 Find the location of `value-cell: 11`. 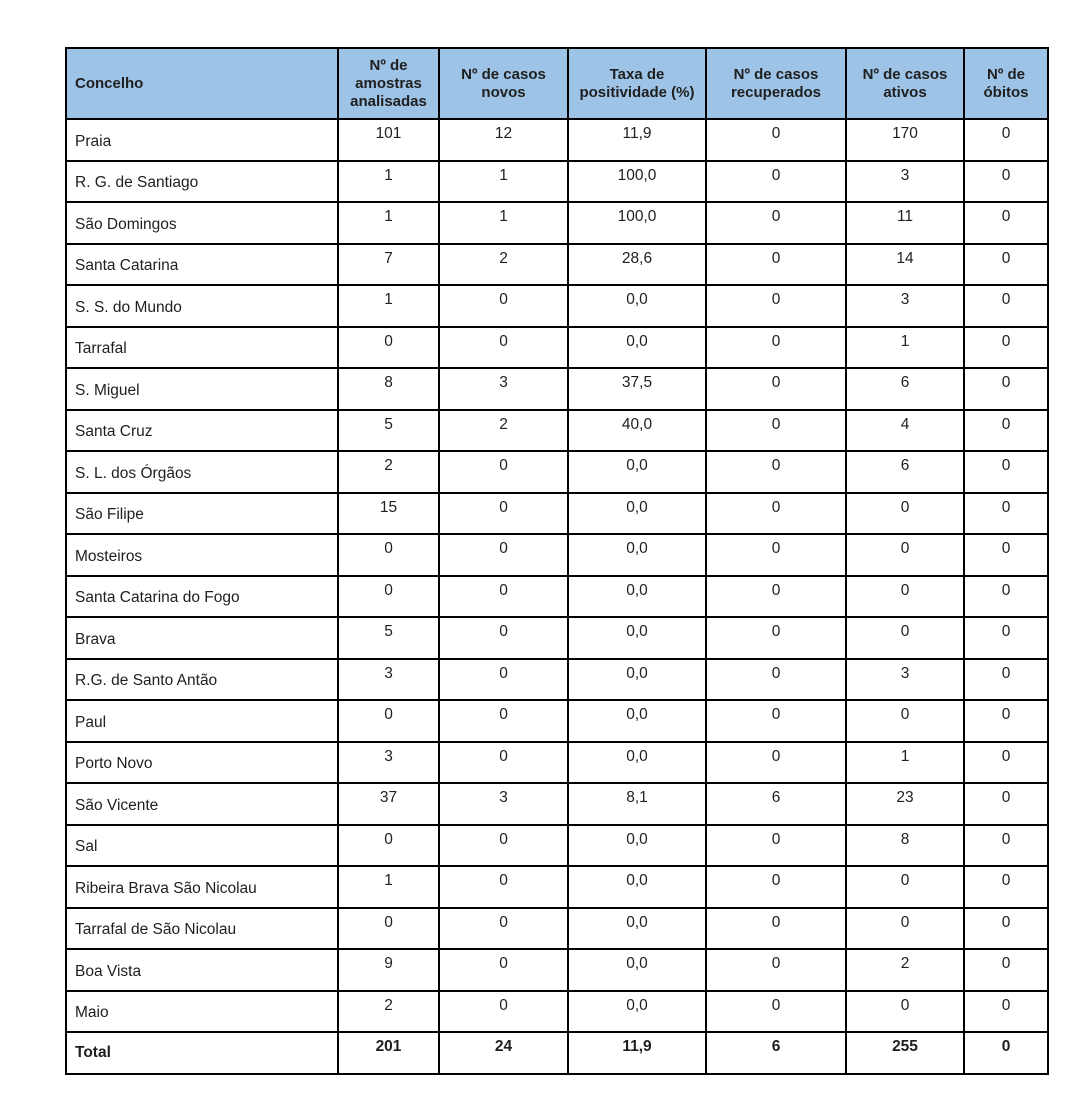

value-cell: 11 is located at coordinates (905, 223).